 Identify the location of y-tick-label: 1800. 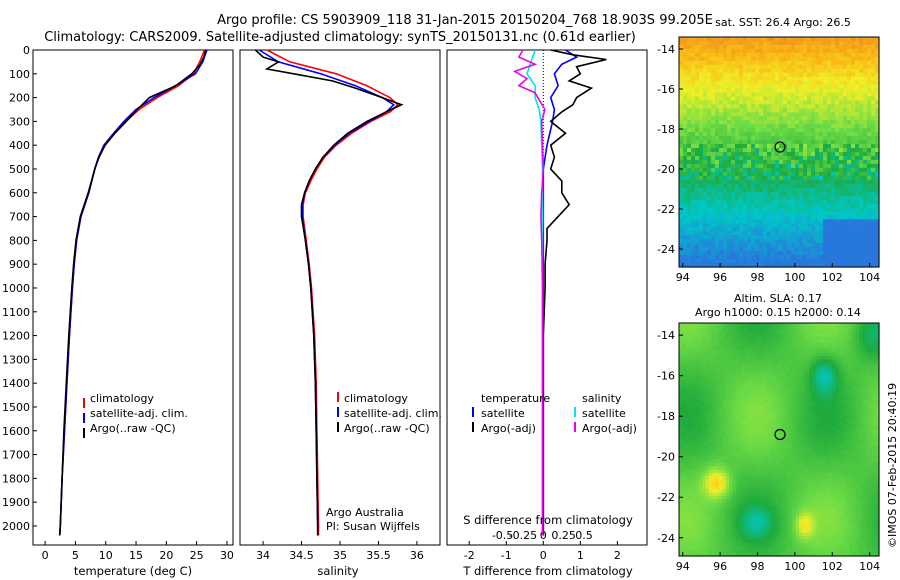
(16, 478).